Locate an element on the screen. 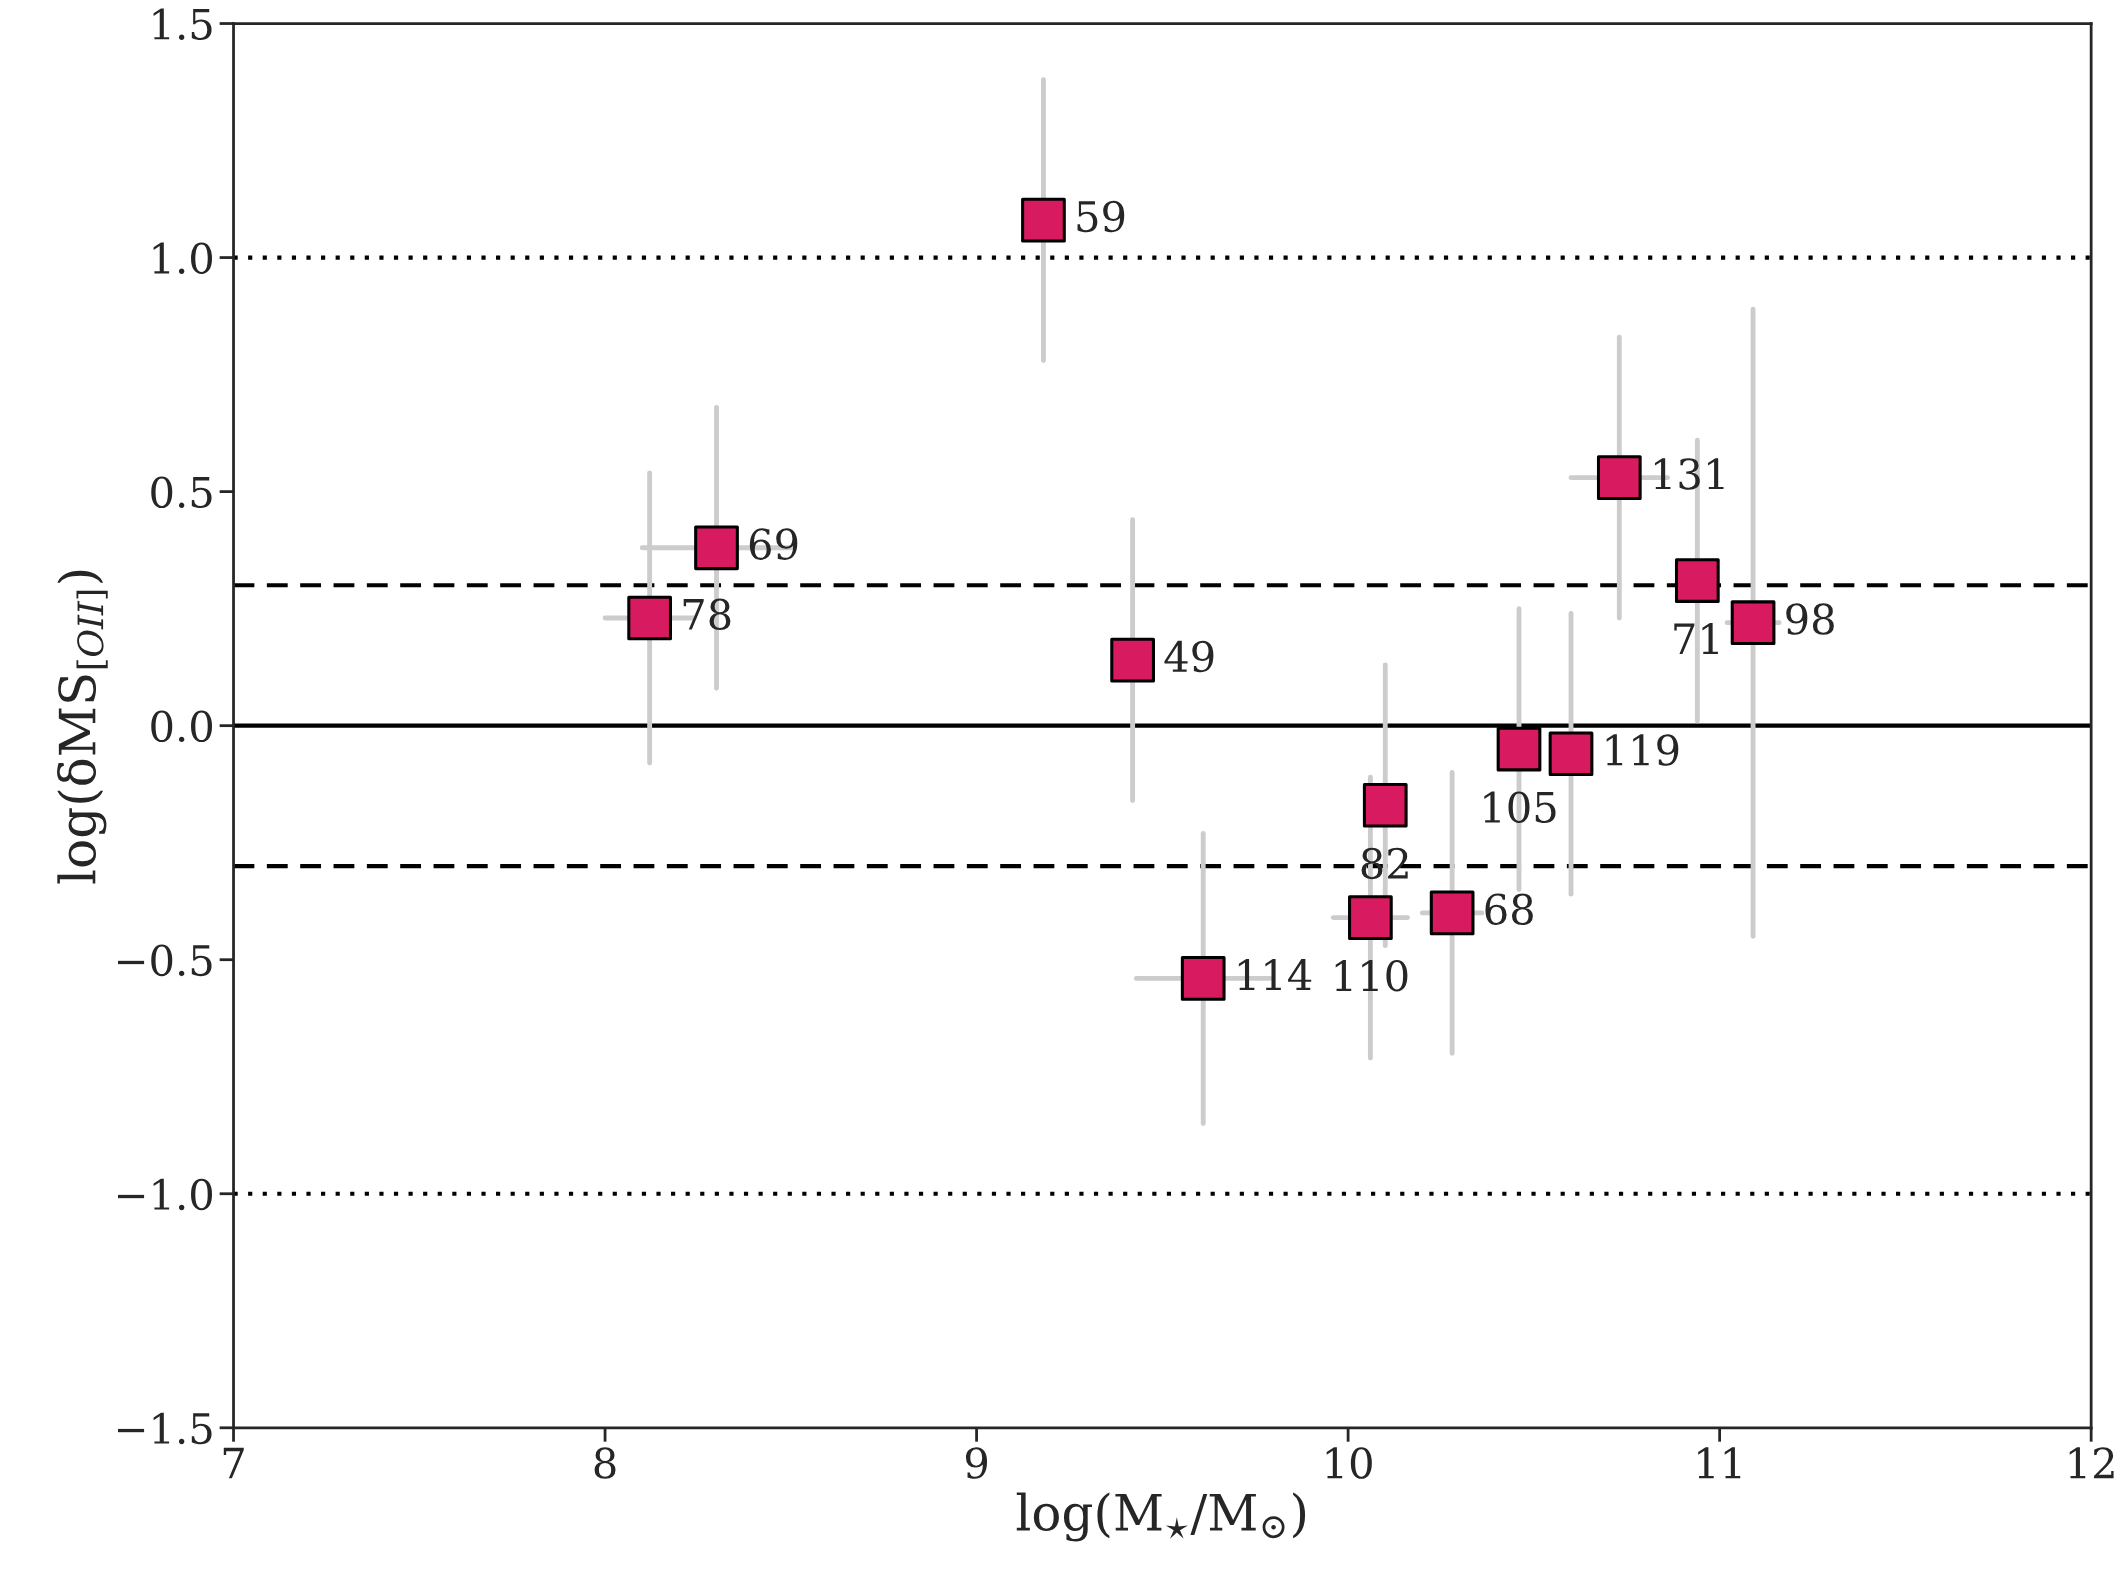 This screenshot has width=2123, height=1569. x-tick-label: 10 is located at coordinates (1349, 1463).